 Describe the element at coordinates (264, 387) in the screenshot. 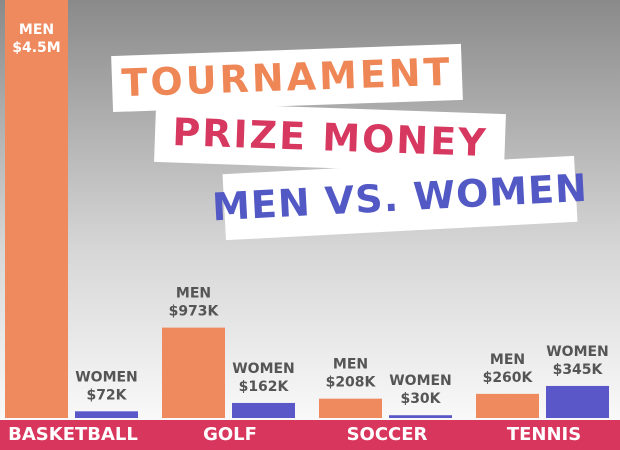

I see `value-label: $162K` at that location.